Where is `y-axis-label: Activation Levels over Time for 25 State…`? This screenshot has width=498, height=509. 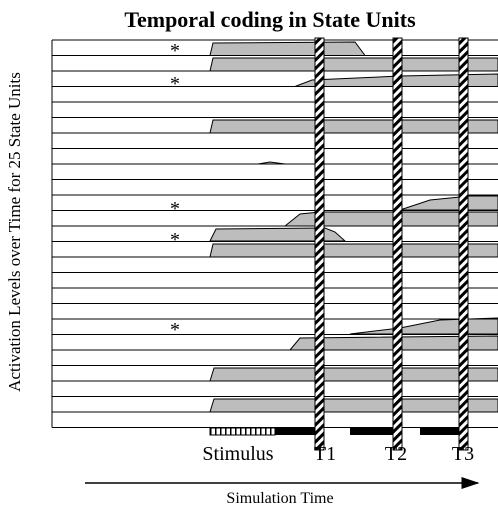
y-axis-label: Activation Levels over Time for 25 State… is located at coordinates (14, 232).